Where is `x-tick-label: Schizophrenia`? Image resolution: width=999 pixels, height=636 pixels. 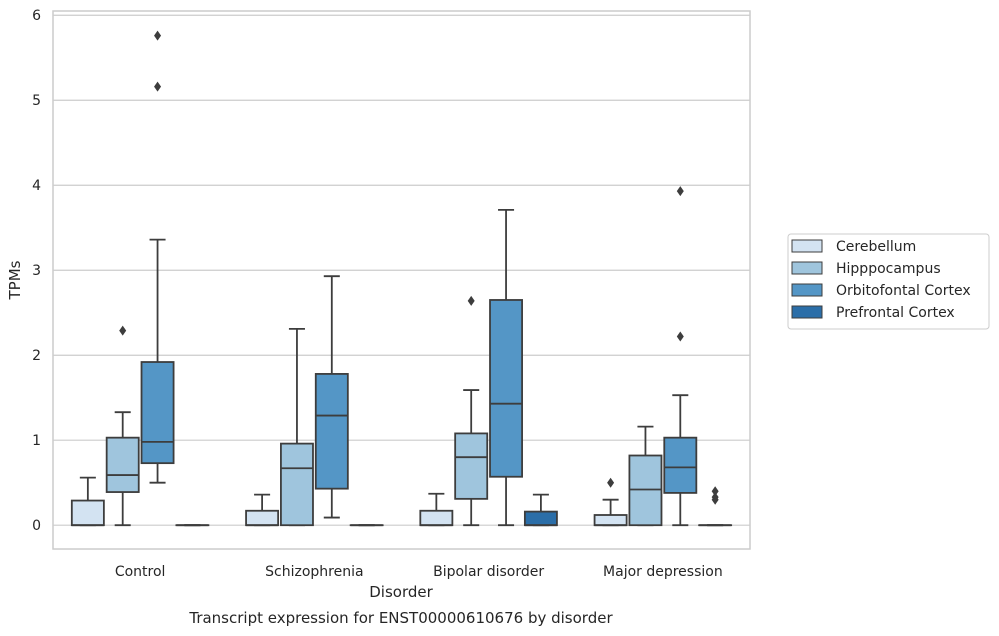
x-tick-label: Schizophrenia is located at coordinates (314, 572).